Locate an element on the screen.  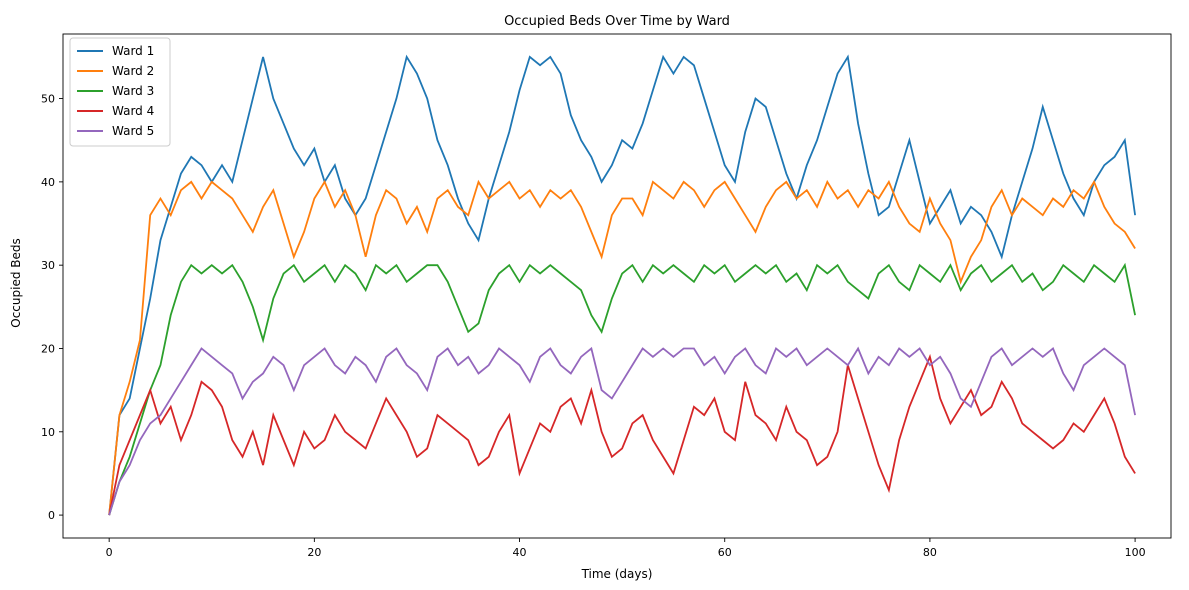
y-tick-label: 40 is located at coordinates (48, 182).